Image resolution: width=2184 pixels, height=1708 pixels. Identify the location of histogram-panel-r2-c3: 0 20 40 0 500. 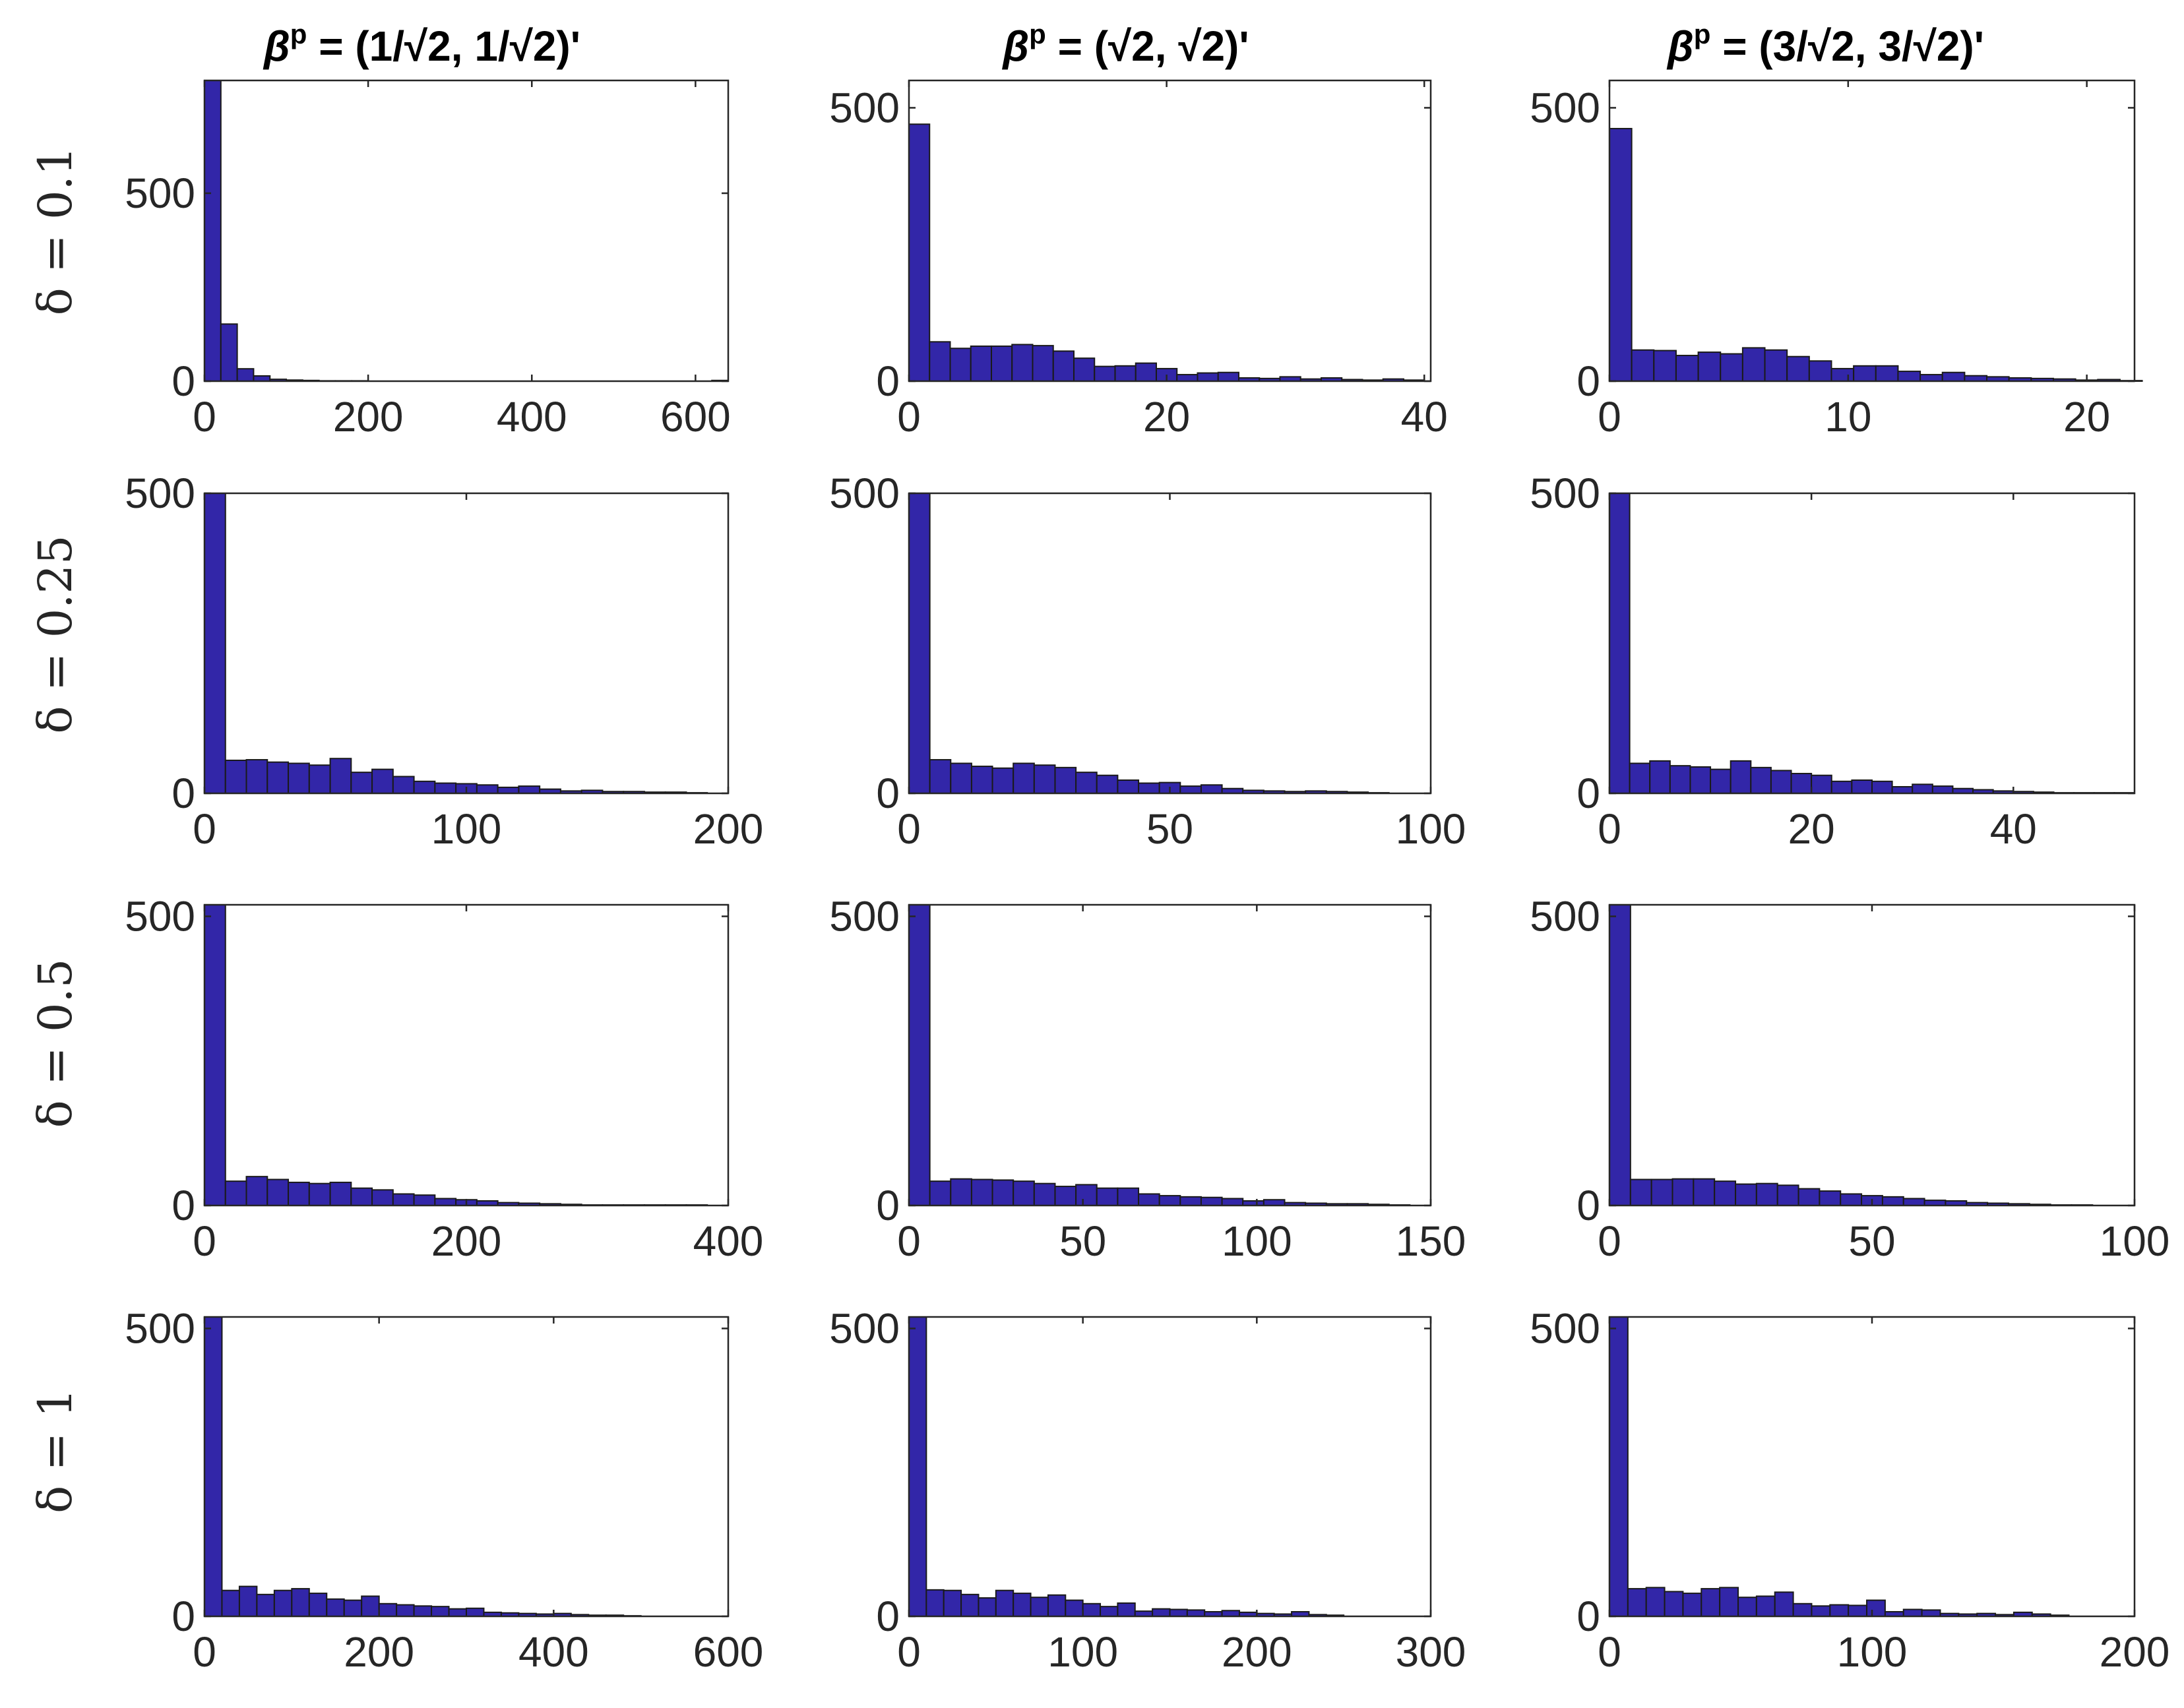
(1833, 661).